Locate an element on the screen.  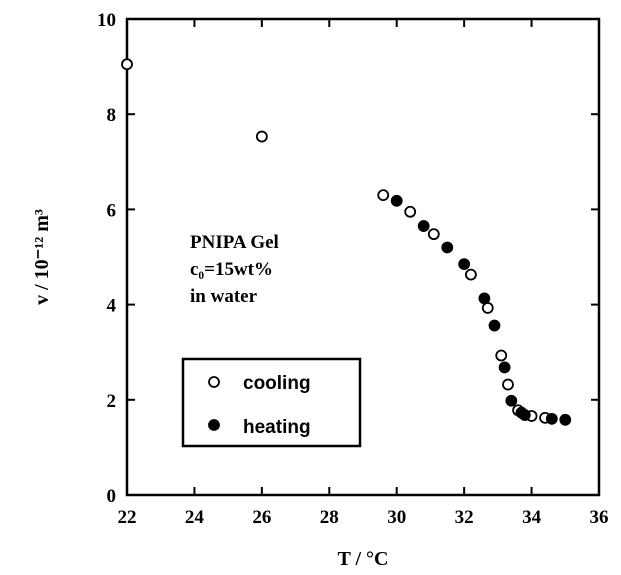
y-tick-label: 2 is located at coordinates (112, 401).